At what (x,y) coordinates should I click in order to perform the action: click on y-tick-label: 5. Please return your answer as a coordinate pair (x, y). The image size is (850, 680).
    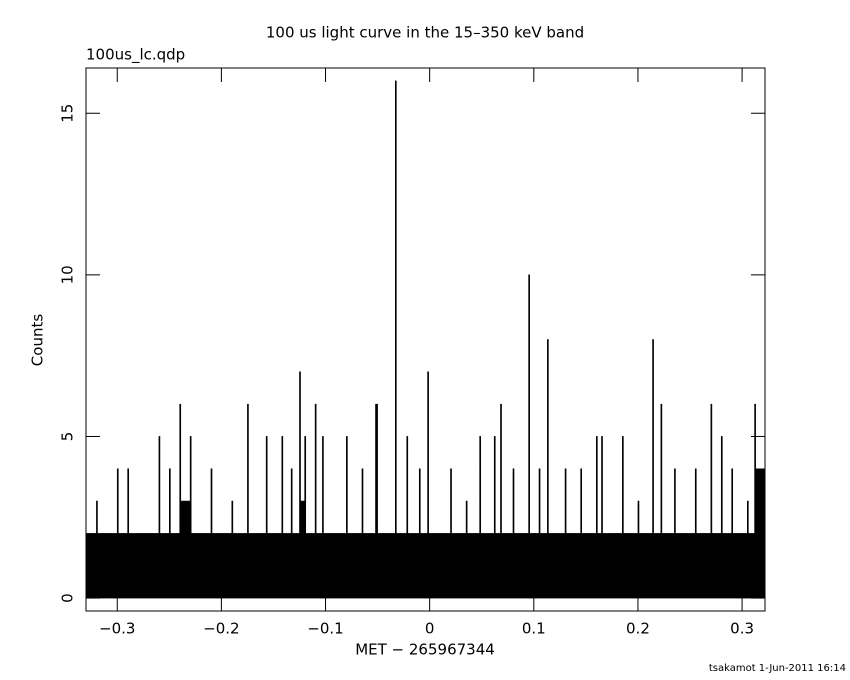
    Looking at the image, I should click on (68, 437).